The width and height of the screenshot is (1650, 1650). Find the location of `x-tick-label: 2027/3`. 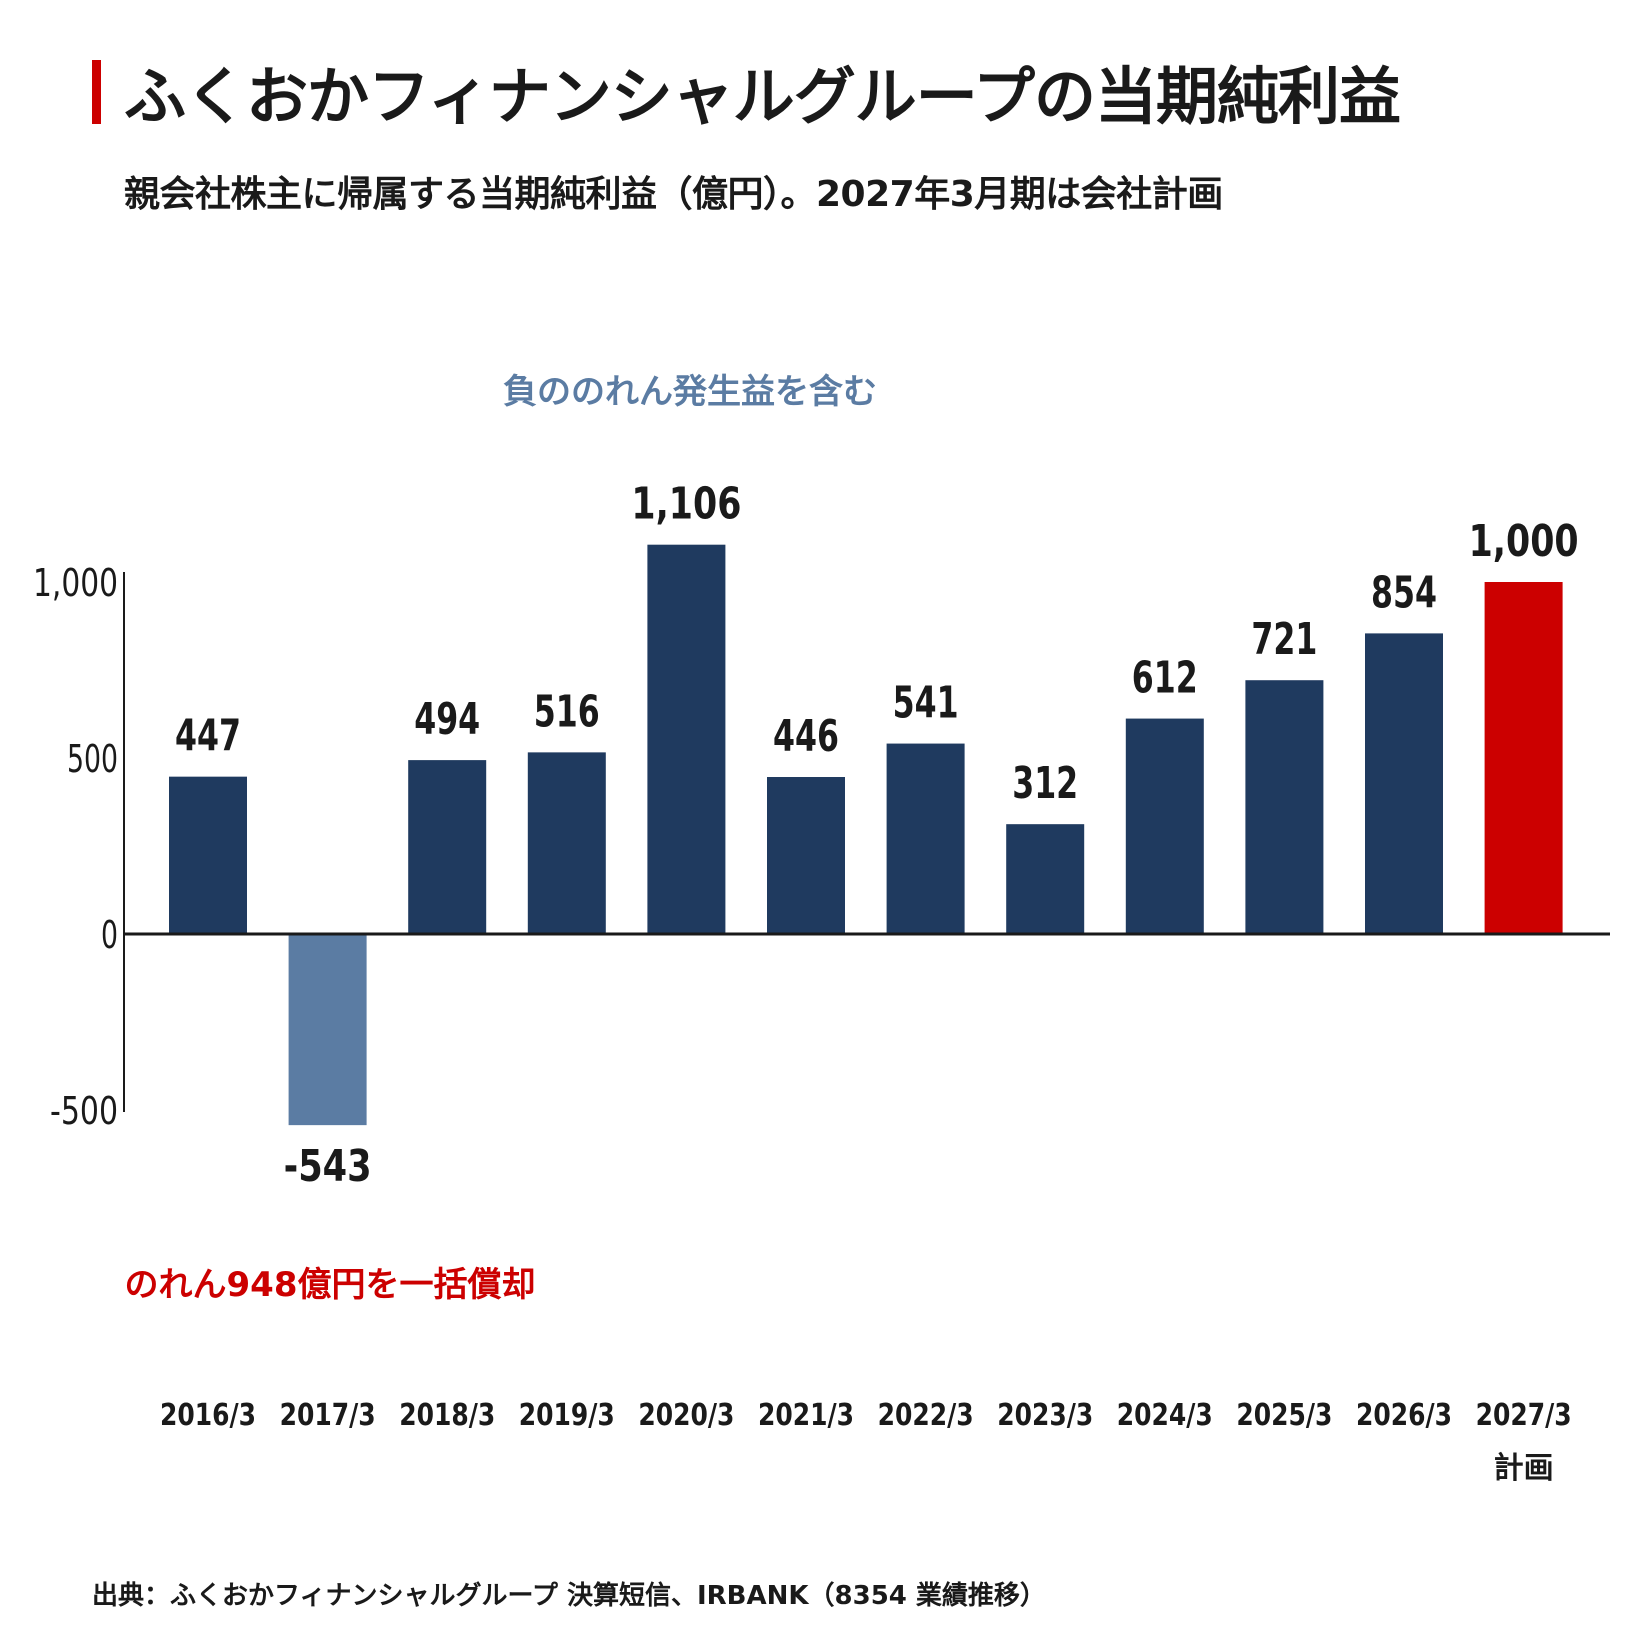

x-tick-label: 2027/3 is located at coordinates (1524, 1415).